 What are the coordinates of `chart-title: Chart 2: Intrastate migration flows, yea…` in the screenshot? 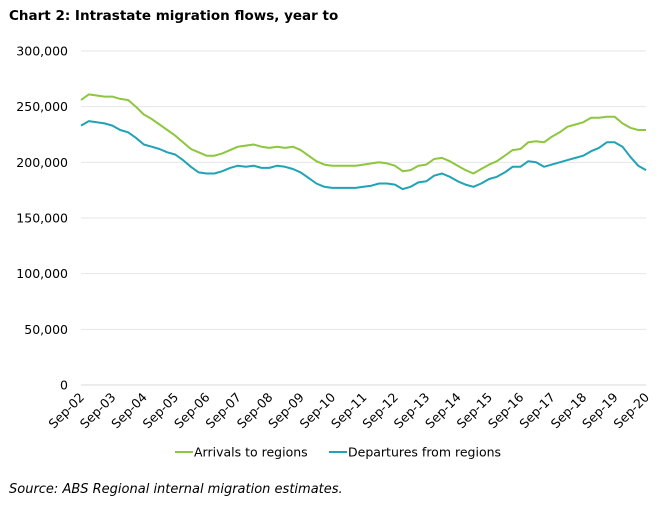 It's located at (174, 16).